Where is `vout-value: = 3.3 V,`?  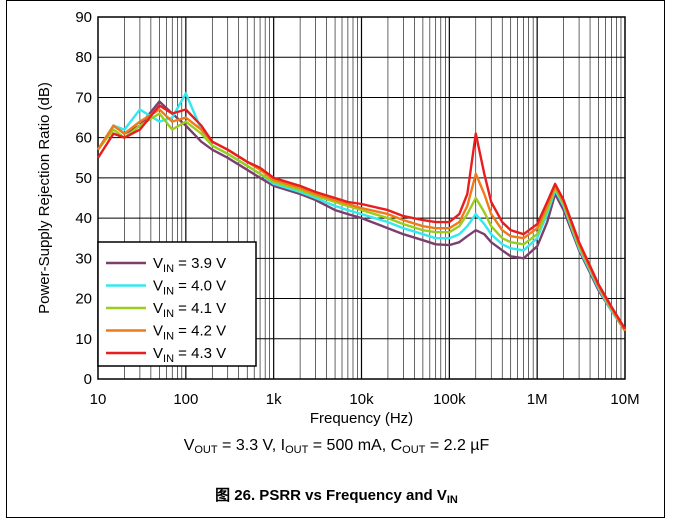 vout-value: = 3.3 V, is located at coordinates (249, 445).